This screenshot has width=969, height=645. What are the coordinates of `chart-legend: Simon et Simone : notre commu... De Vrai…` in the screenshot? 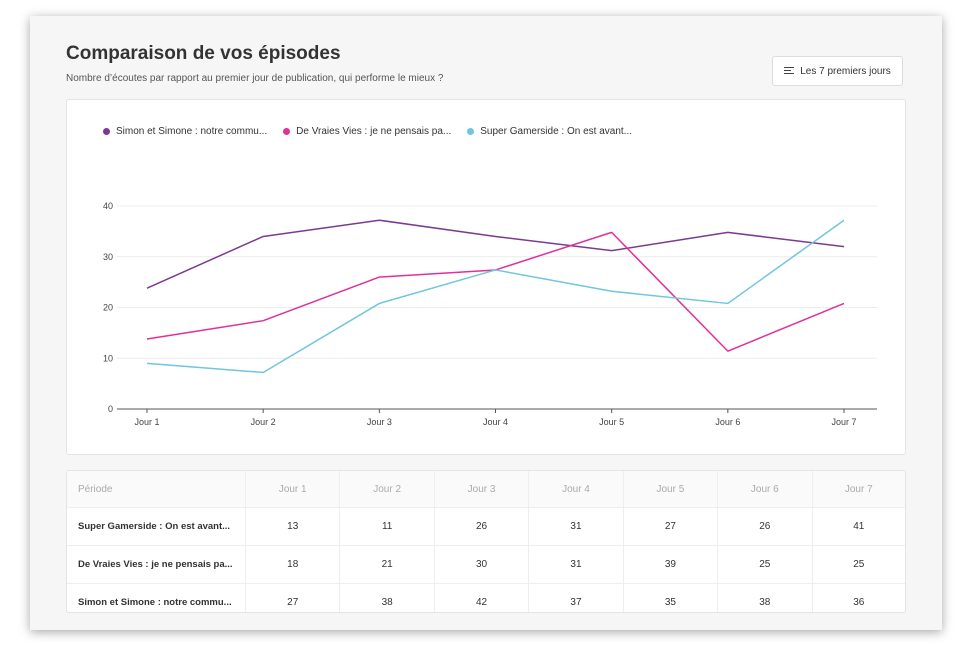 It's located at (367, 131).